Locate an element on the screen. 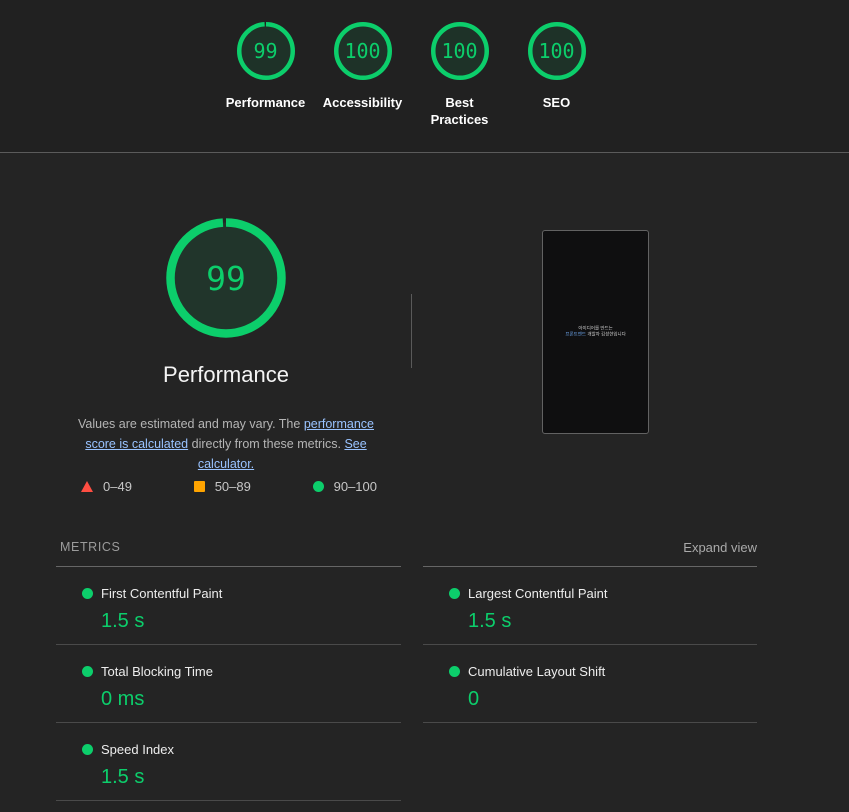  average-square-icon is located at coordinates (199, 486).